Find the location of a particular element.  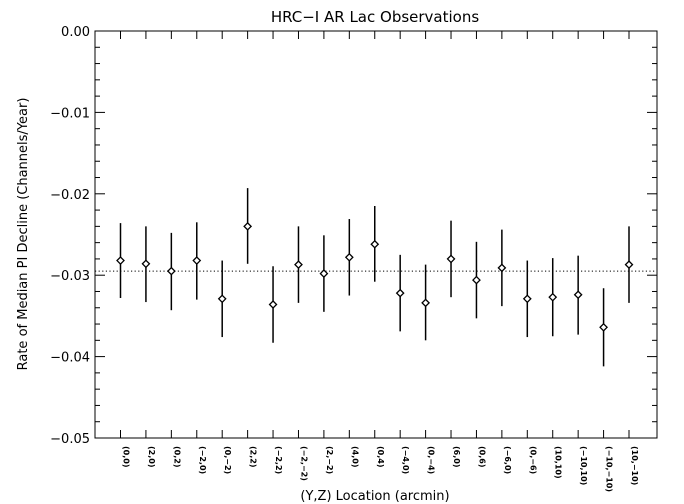

x-tick-label: (10,−10) is located at coordinates (634, 465).